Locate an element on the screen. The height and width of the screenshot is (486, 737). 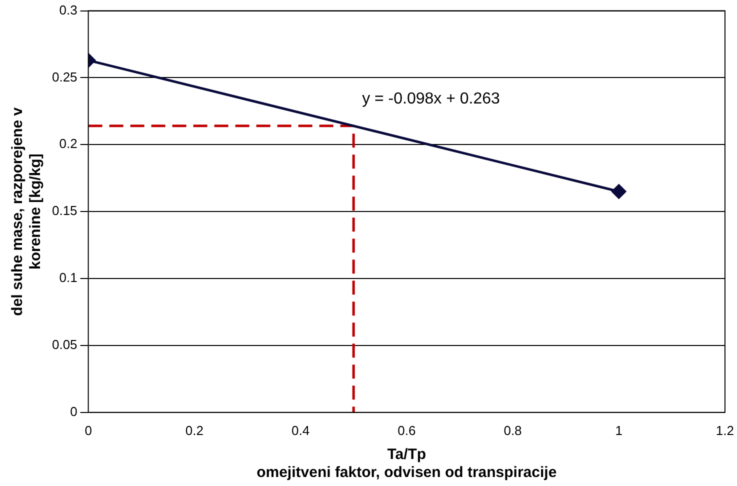
y-tick-label: 0.1 is located at coordinates (68, 278).